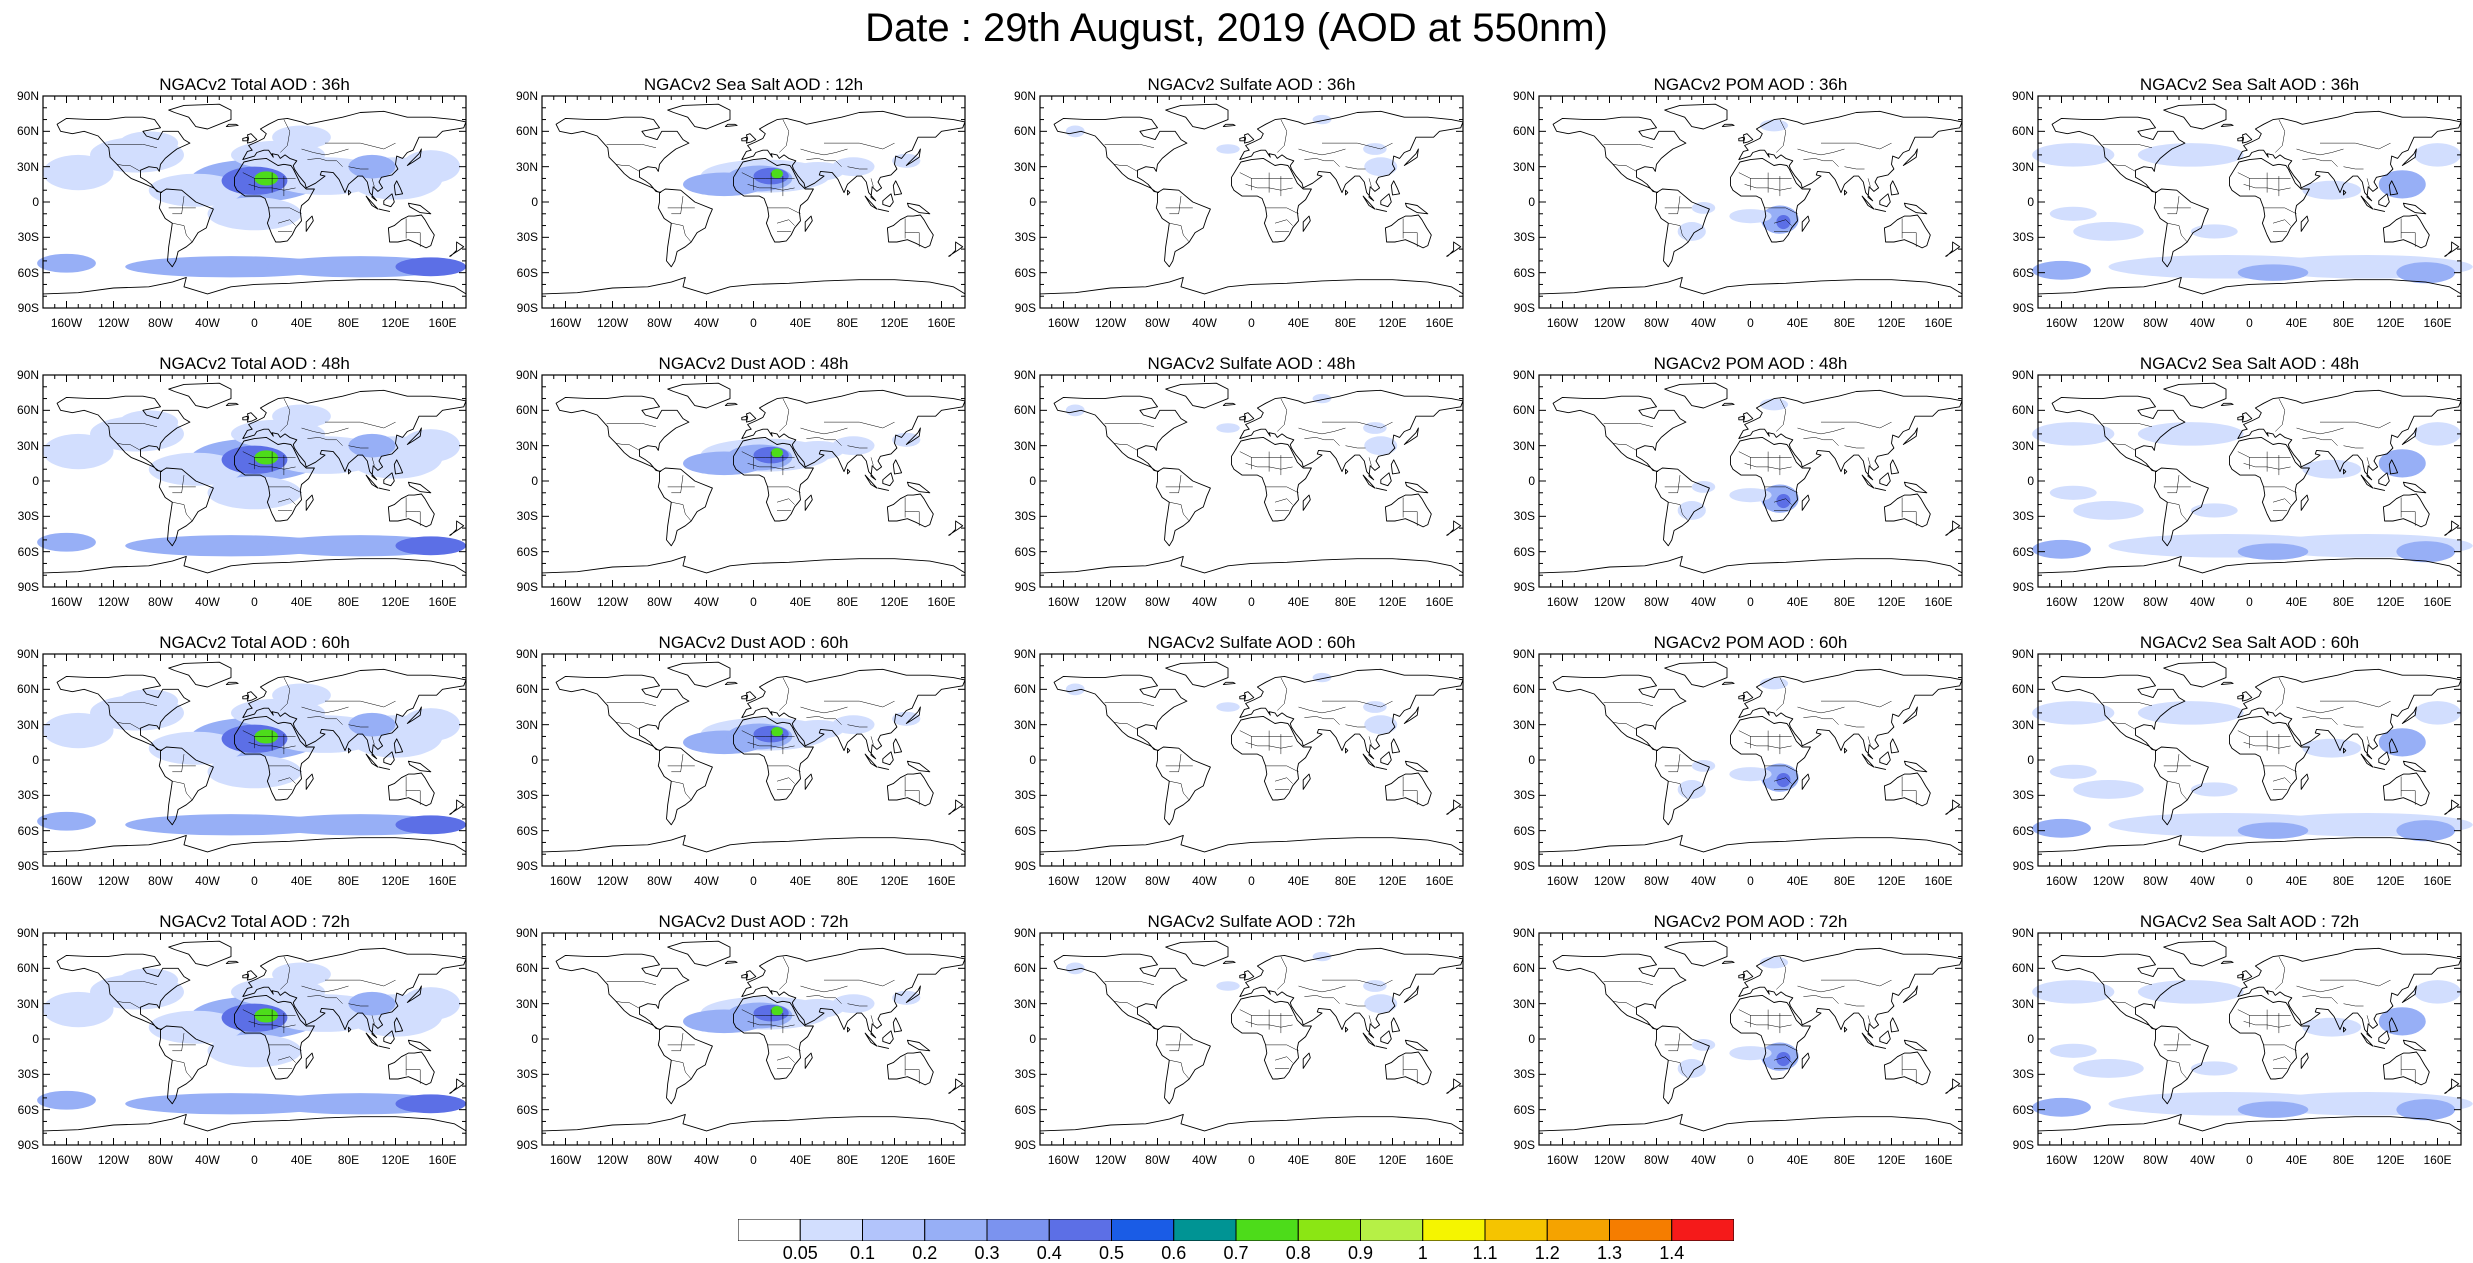  What do you see at coordinates (207, 881) in the screenshot?
I see `longitude-label: 40W` at bounding box center [207, 881].